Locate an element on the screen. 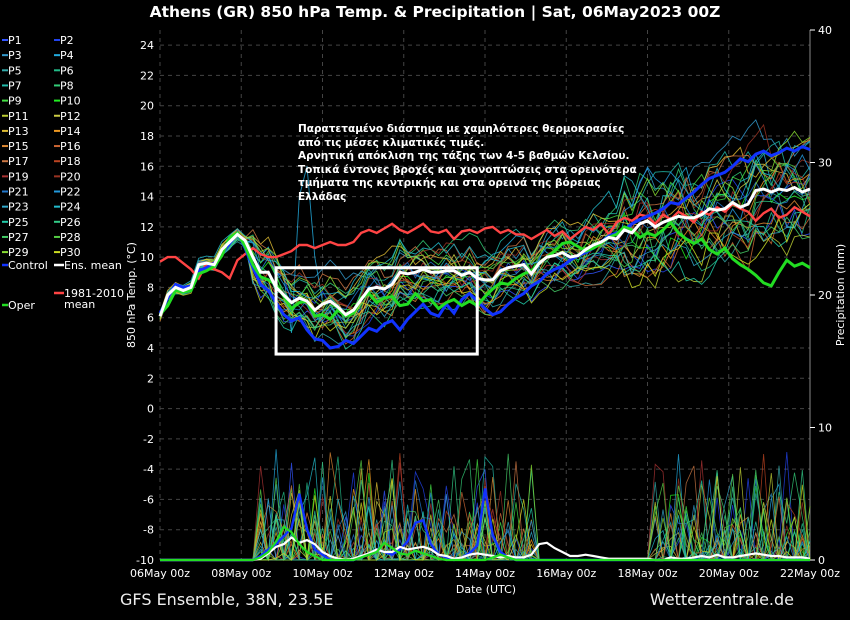  legend-label: P9 is located at coordinates (15, 101).